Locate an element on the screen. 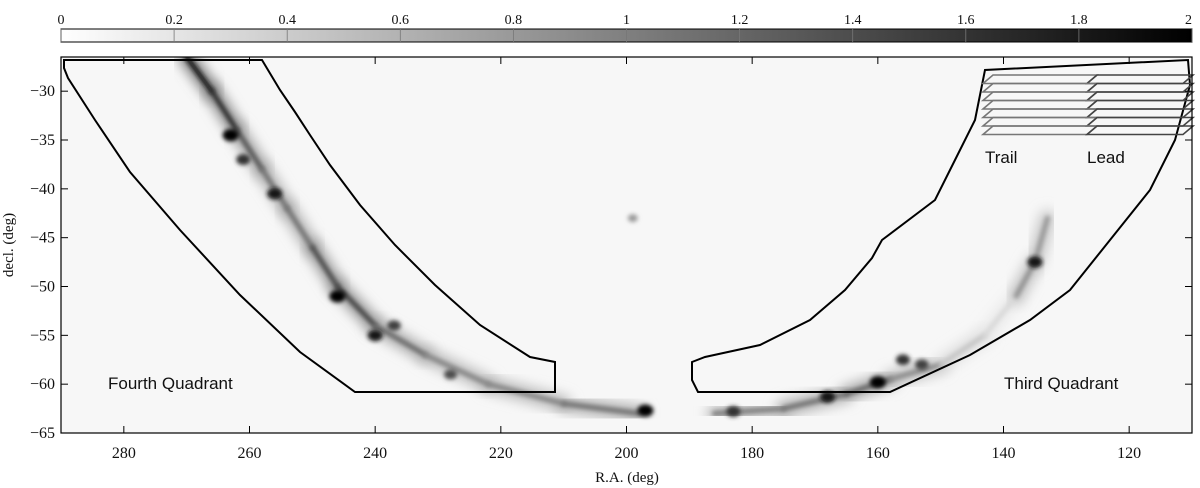 Image resolution: width=1200 pixels, height=488 pixels. colorbar-ticks: 0 0.2 0.4 0.6 0.8 1 1.2 1.4 1.6 1.8 2 is located at coordinates (625, 27).